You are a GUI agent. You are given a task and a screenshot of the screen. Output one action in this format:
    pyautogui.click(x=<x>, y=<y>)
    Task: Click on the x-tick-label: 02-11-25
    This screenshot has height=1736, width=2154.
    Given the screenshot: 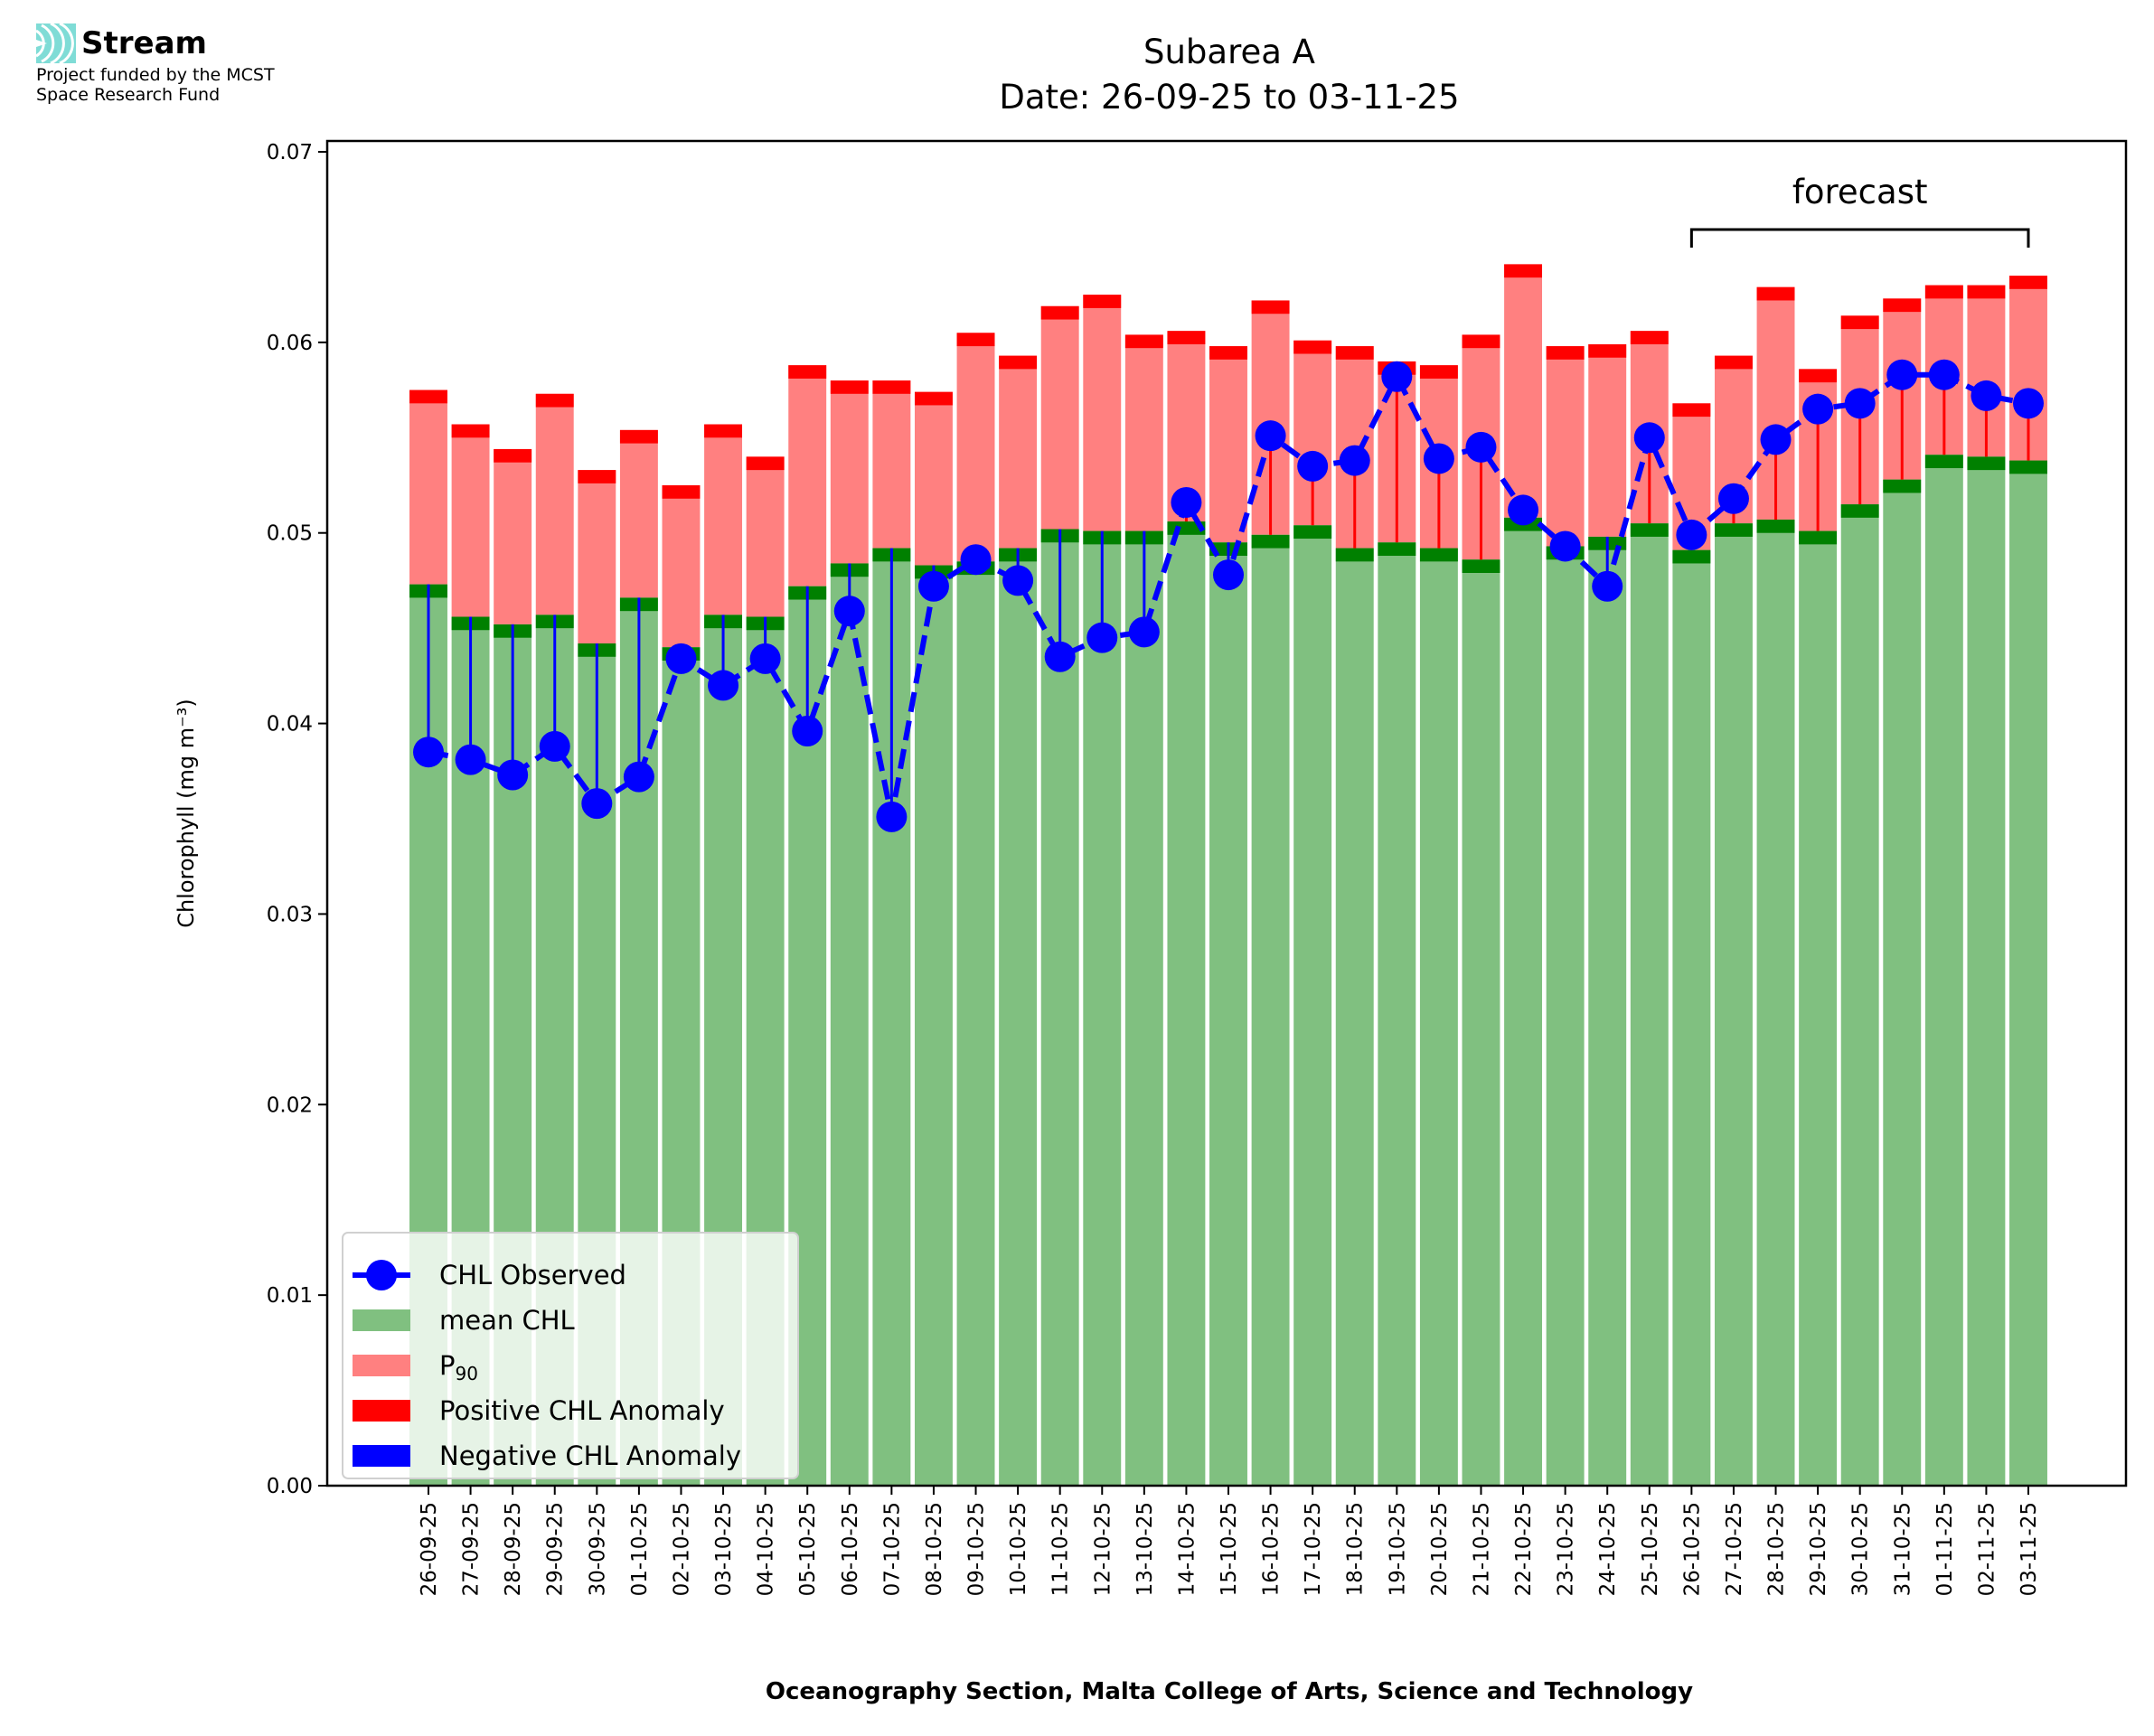 What is the action you would take?
    pyautogui.click(x=1987, y=1549)
    